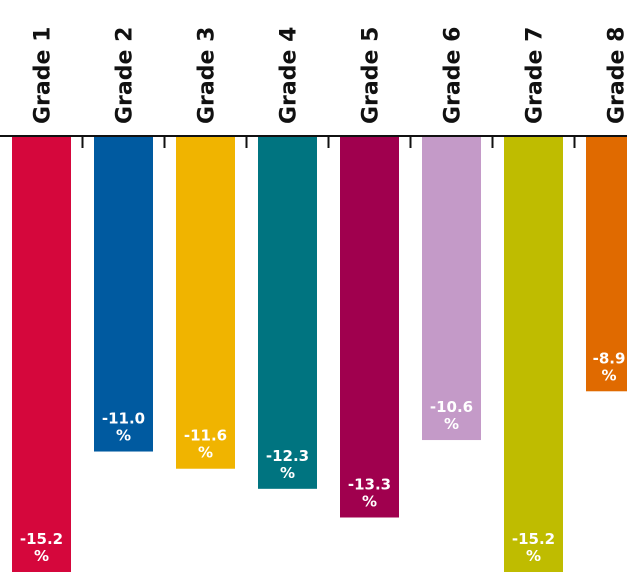  What do you see at coordinates (43, 75) in the screenshot?
I see `category-label: Grade 1` at bounding box center [43, 75].